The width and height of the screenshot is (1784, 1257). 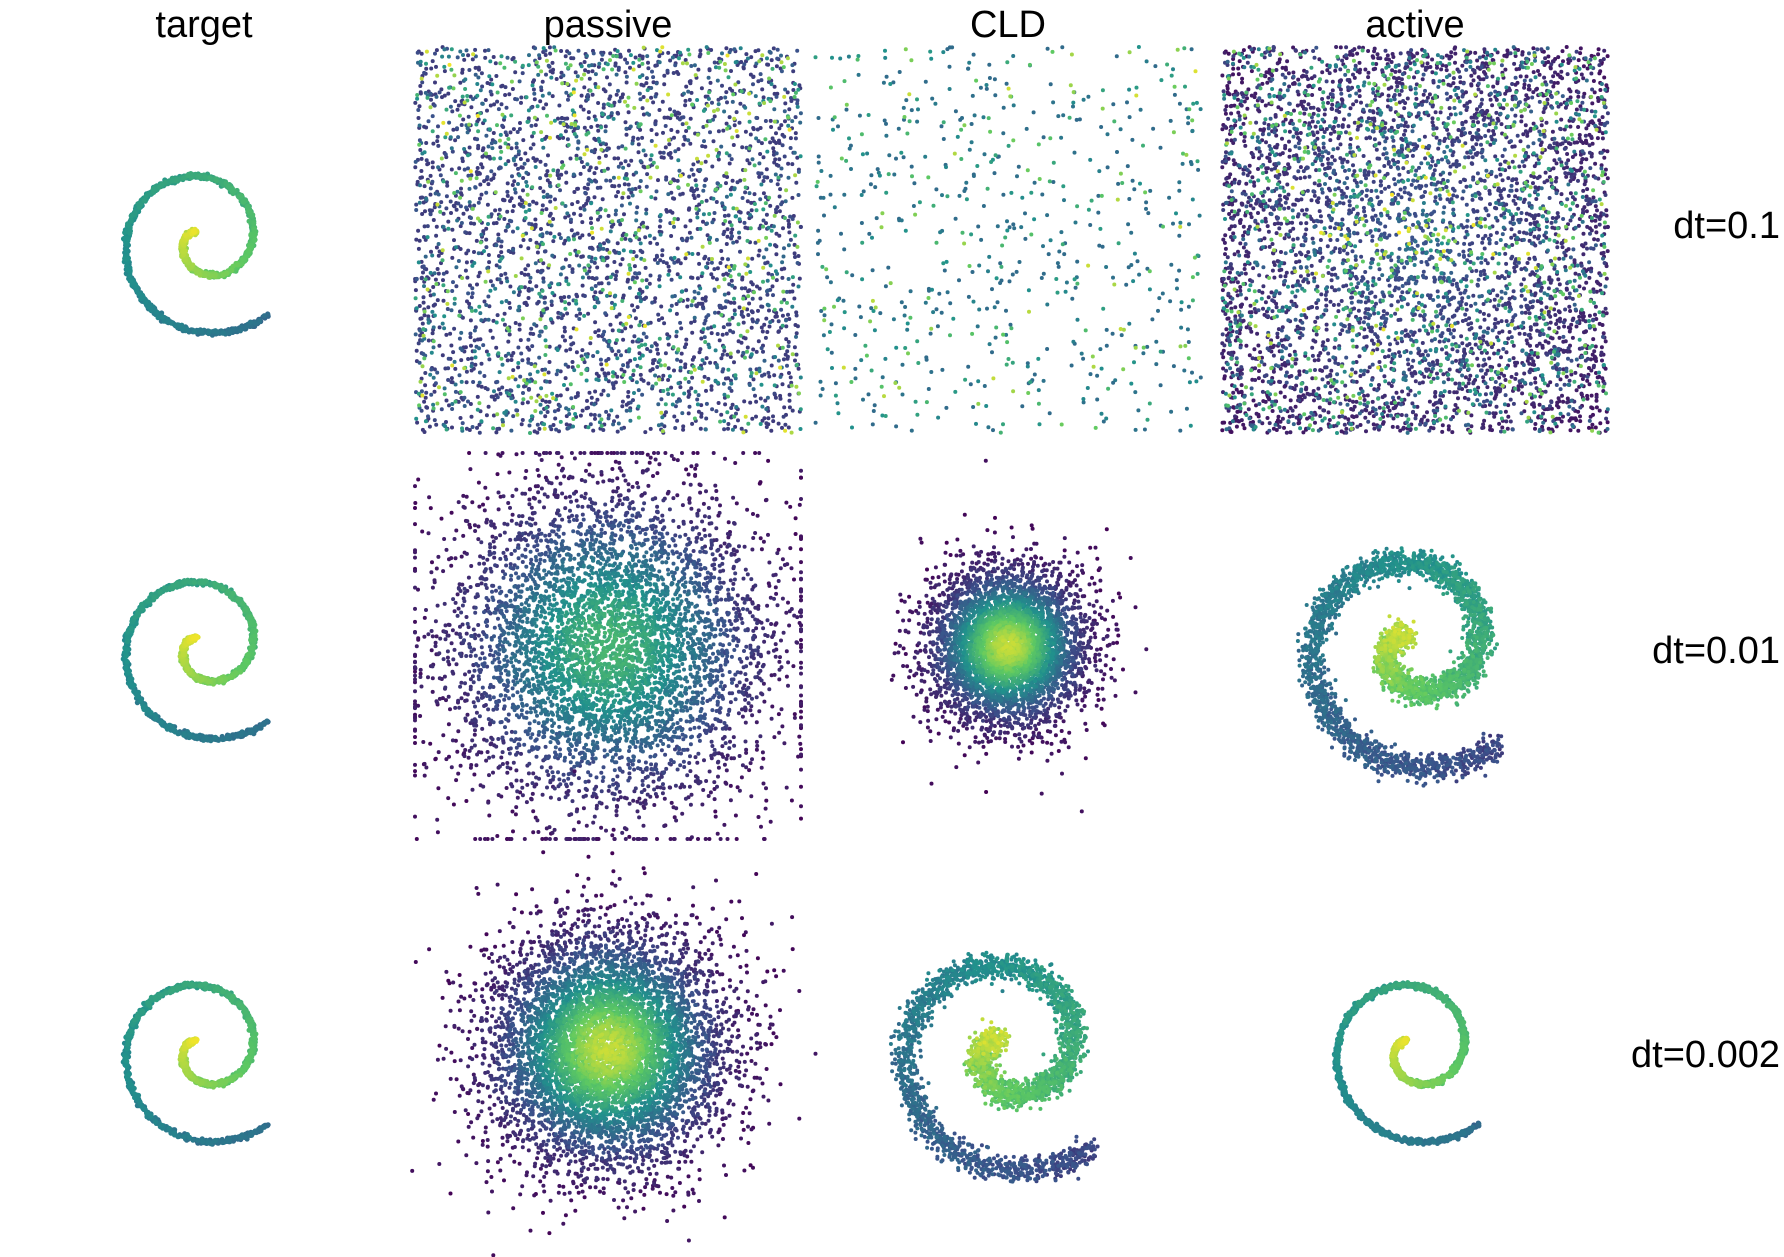 What do you see at coordinates (1415, 25) in the screenshot?
I see `column-title: active` at bounding box center [1415, 25].